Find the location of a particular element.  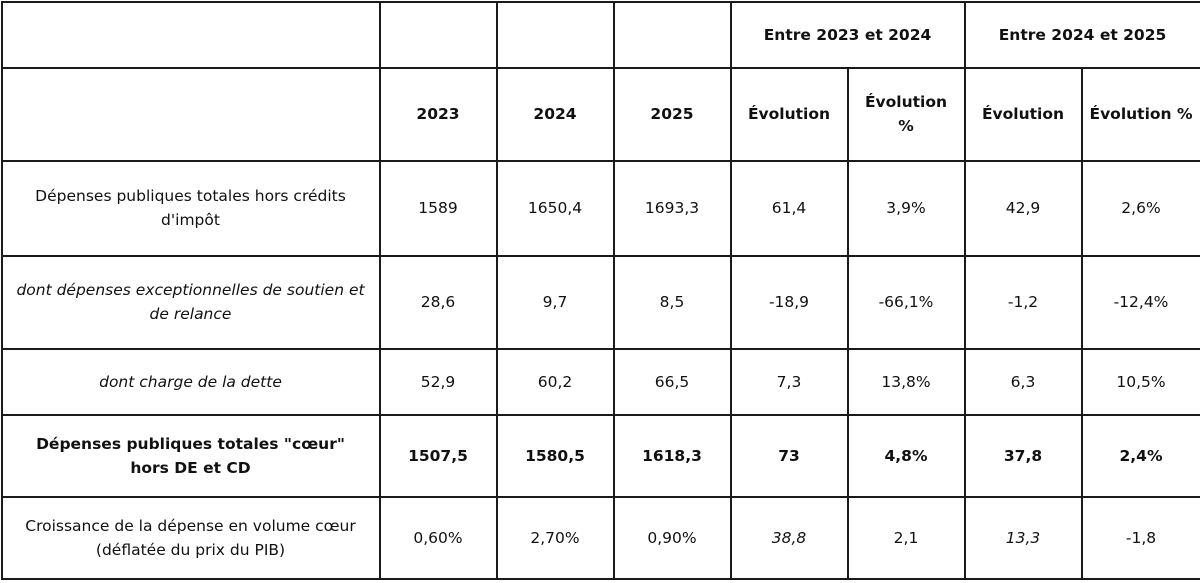

cell-2023: 1589 is located at coordinates (438, 208).